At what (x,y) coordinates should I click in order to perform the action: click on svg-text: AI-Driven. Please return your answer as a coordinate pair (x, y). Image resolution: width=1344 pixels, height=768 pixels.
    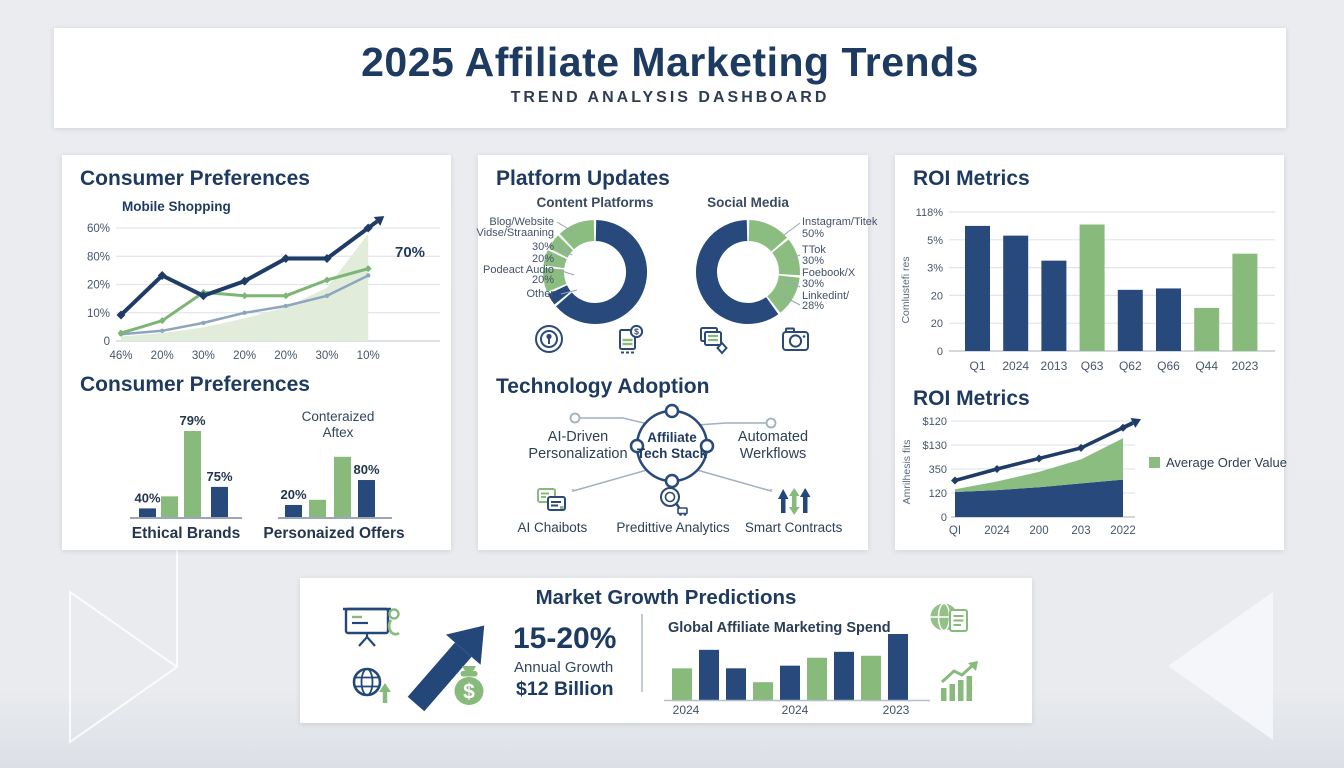
    Looking at the image, I should click on (578, 437).